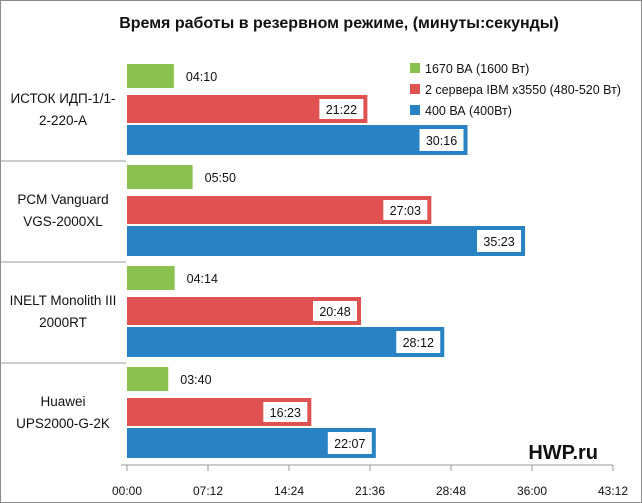 The height and width of the screenshot is (503, 642). What do you see at coordinates (220, 178) in the screenshot?
I see `bar-value-label: 05:50` at bounding box center [220, 178].